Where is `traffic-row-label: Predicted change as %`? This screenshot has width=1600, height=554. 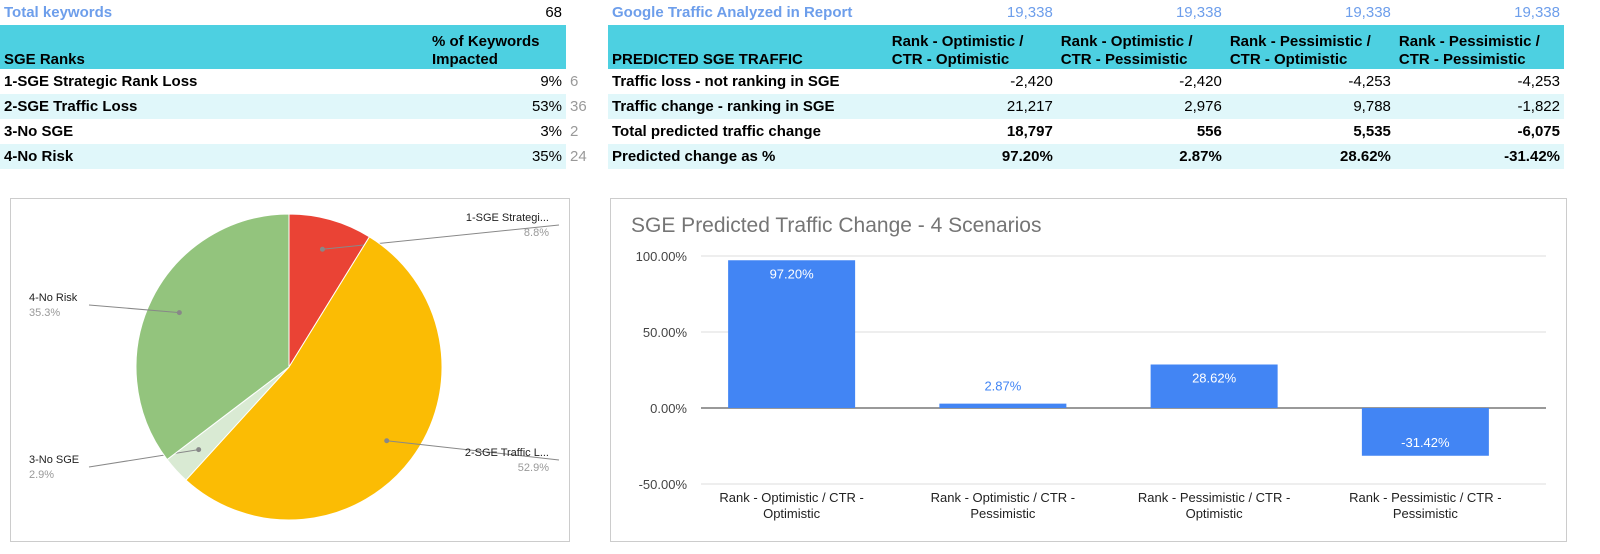 traffic-row-label: Predicted change as % is located at coordinates (748, 156).